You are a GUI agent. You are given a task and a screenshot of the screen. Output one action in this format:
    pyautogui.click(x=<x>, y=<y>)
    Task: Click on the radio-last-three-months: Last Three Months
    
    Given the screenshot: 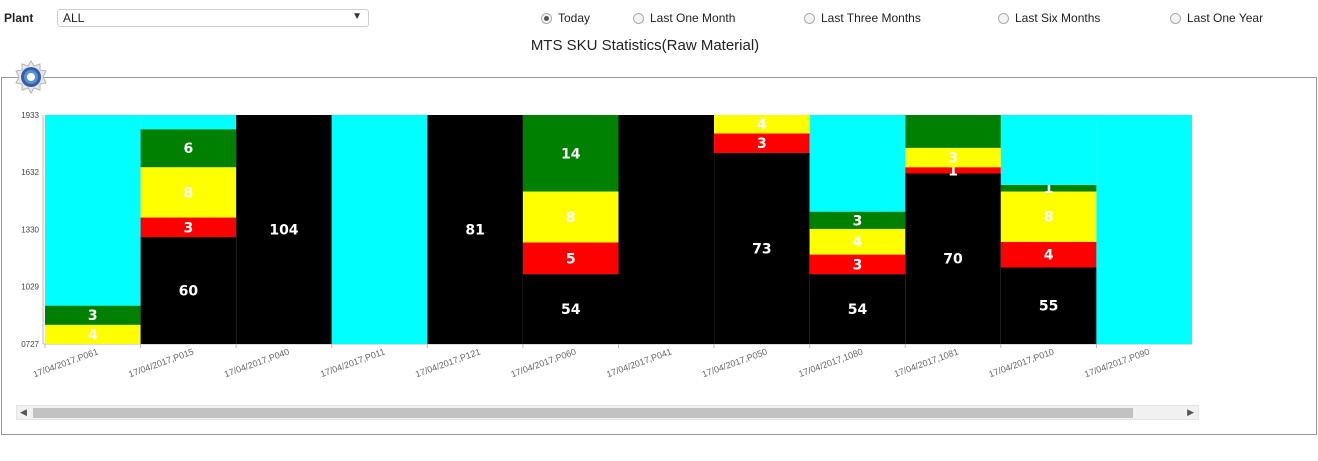 What is the action you would take?
    pyautogui.click(x=862, y=18)
    